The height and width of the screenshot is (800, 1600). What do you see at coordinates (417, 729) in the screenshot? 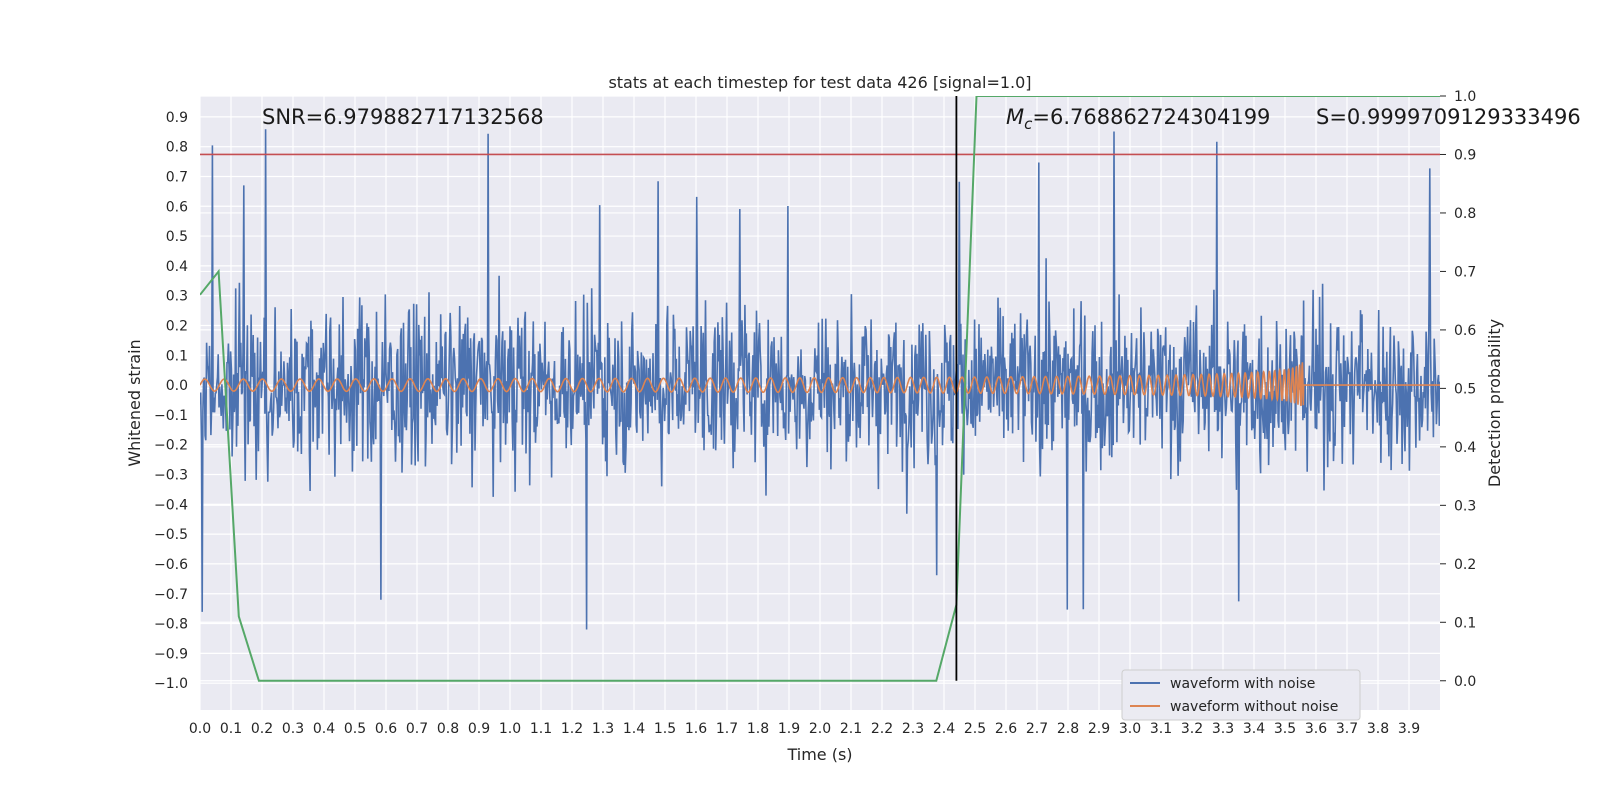
I see `x-tick-label: 0.7` at bounding box center [417, 729].